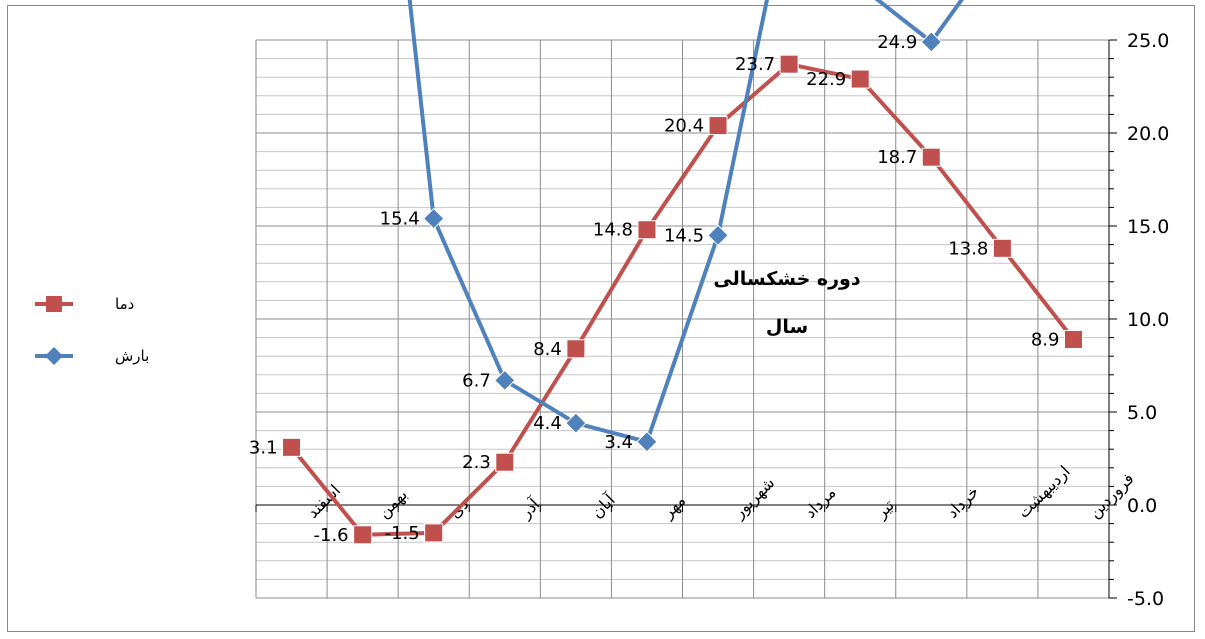 The image size is (1205, 639). I want to click on data-label: 24.9, so click(897, 42).